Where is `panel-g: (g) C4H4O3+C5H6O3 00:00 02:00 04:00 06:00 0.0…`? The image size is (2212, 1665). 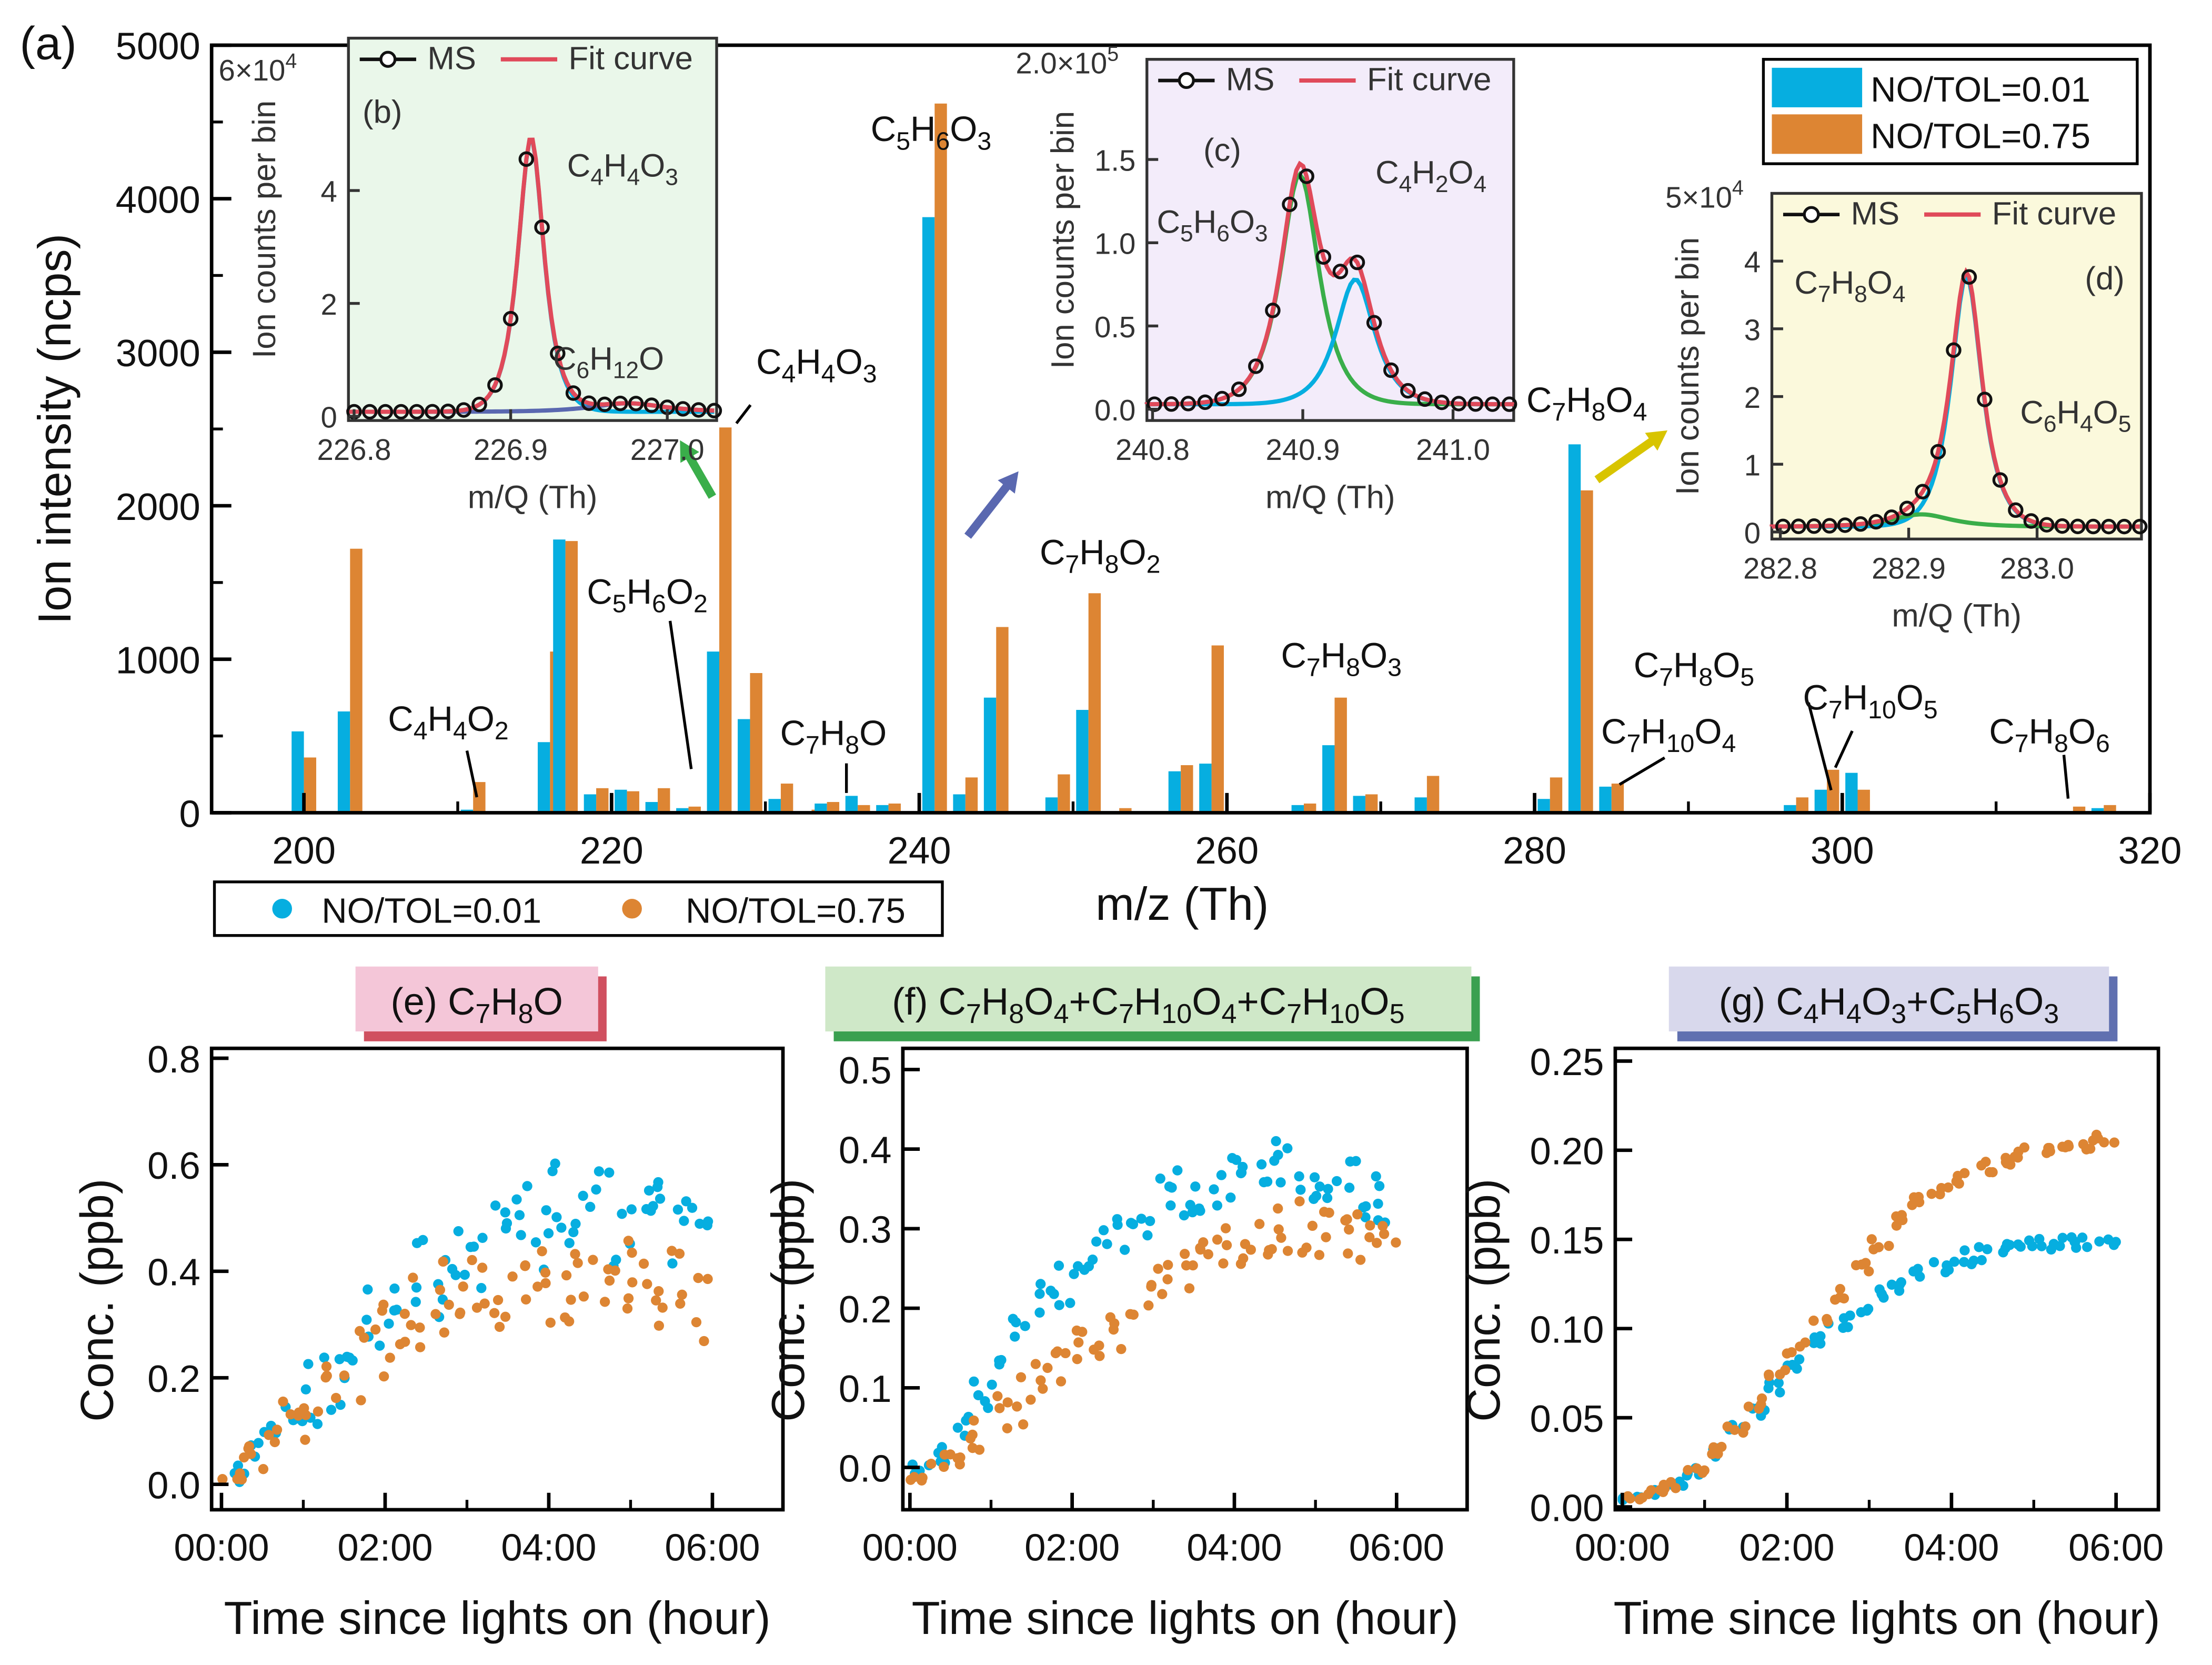 panel-g: (g) C4H4O3+C5H6O3 00:00 02:00 04:00 06:00 0.0… is located at coordinates (1810, 1305).